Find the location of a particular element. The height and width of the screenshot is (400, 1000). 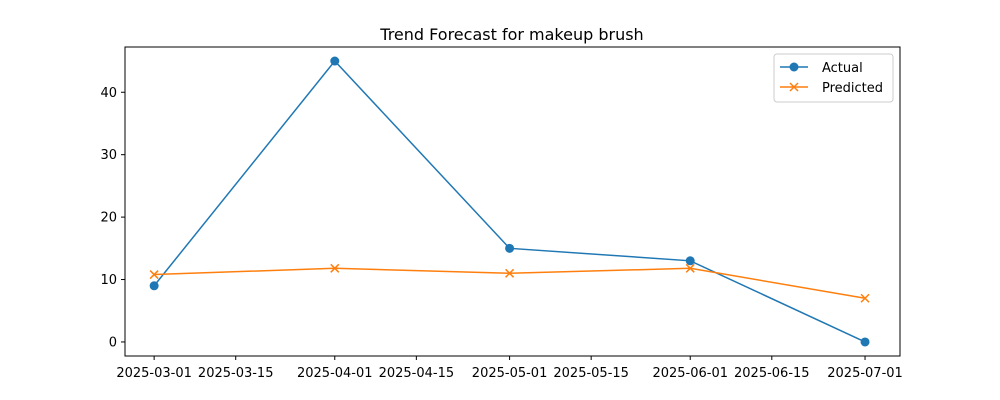

y-axis: 0 10 20 30 40 is located at coordinates (112, 218).